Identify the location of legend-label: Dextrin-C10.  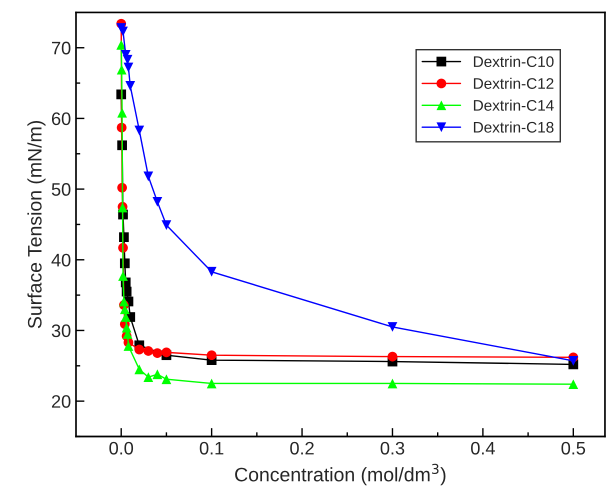
(514, 62).